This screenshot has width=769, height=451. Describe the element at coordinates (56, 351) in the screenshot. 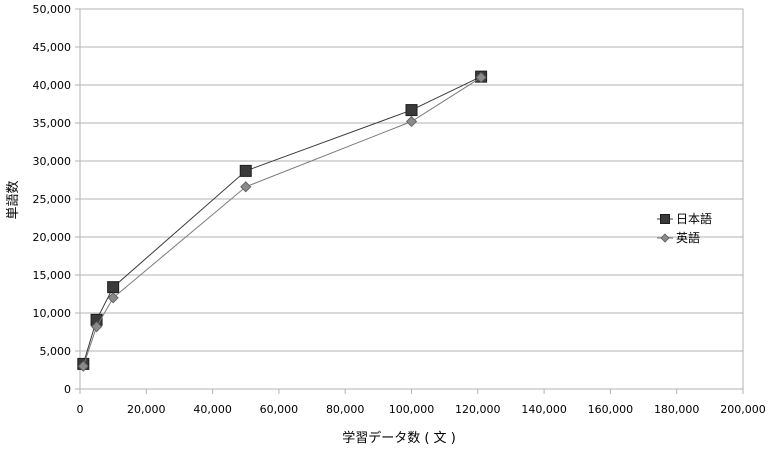

I see `y-tick-label: 5,000` at that location.